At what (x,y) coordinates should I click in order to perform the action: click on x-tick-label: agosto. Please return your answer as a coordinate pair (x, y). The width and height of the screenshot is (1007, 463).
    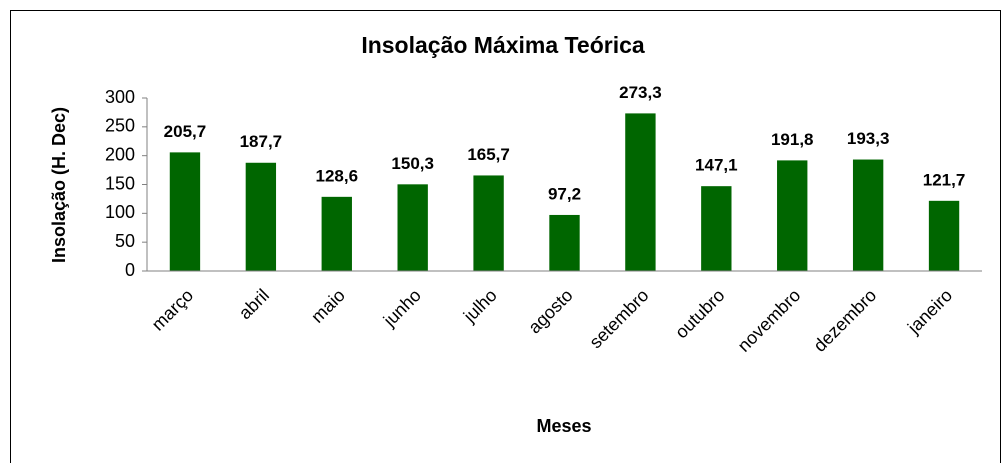
    Looking at the image, I should click on (550, 311).